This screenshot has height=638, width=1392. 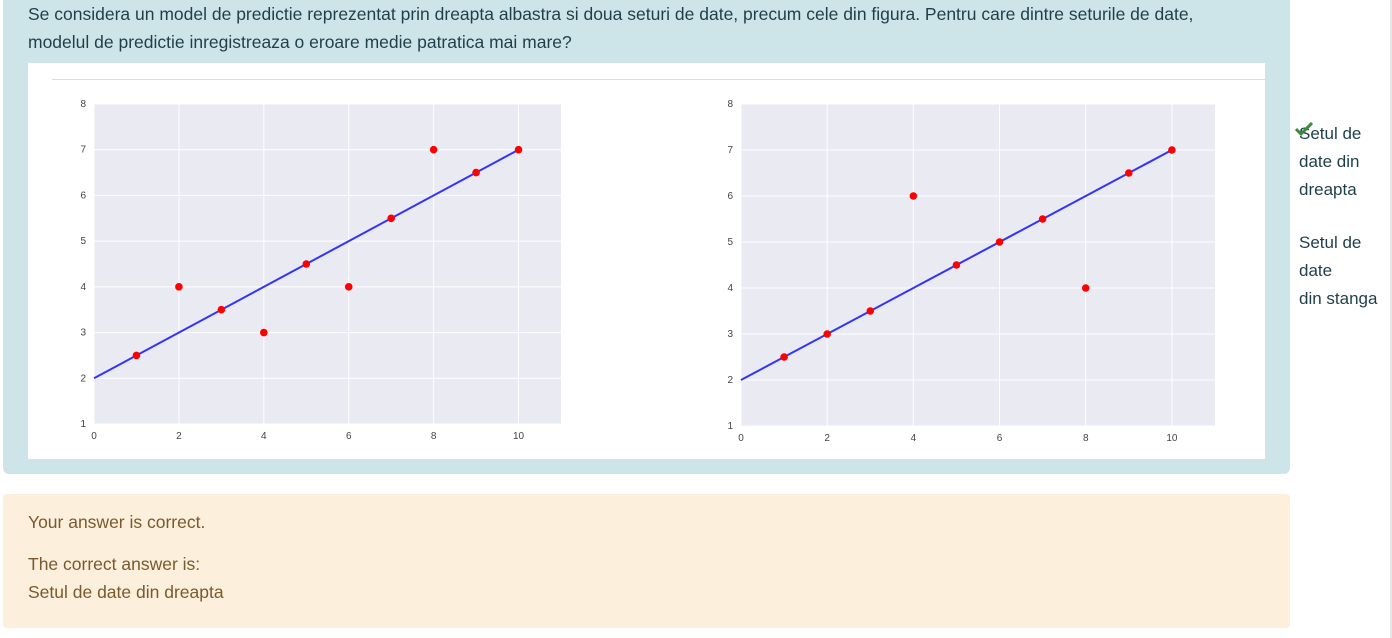 What do you see at coordinates (1316, 270) in the screenshot?
I see `answer-option-left-line2: date` at bounding box center [1316, 270].